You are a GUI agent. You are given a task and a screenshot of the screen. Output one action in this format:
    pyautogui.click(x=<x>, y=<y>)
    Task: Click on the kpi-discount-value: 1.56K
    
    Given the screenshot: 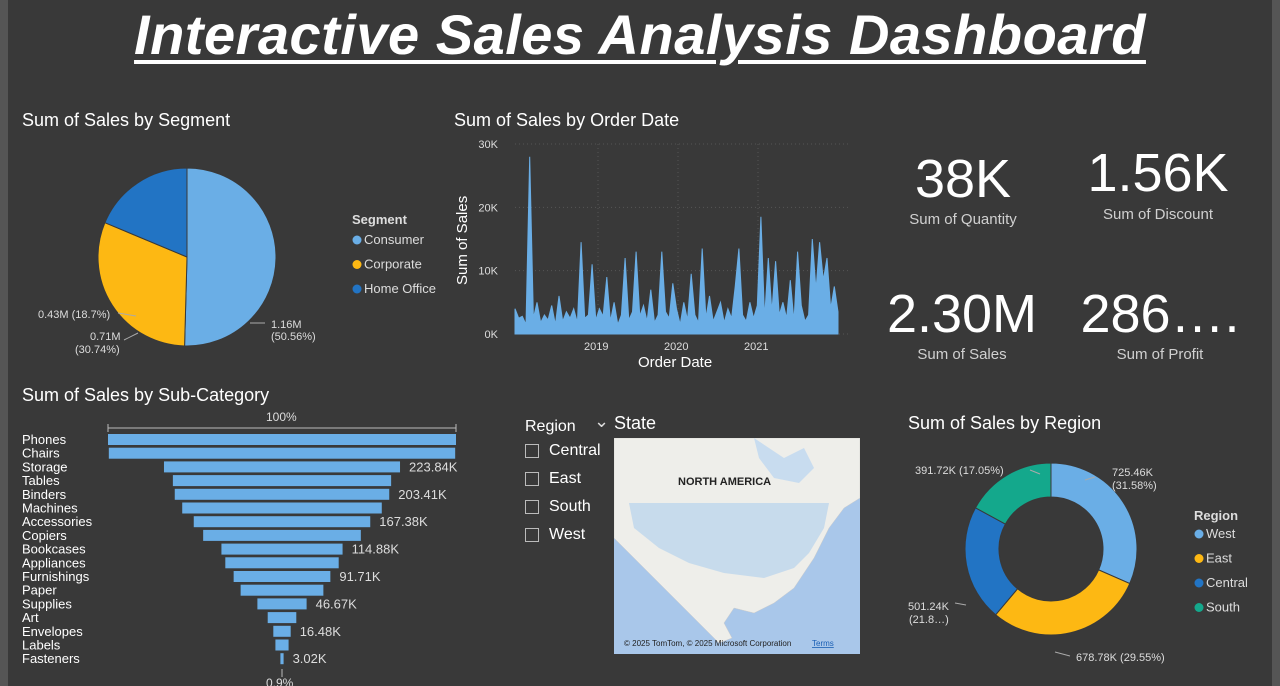 What is the action you would take?
    pyautogui.click(x=1158, y=173)
    